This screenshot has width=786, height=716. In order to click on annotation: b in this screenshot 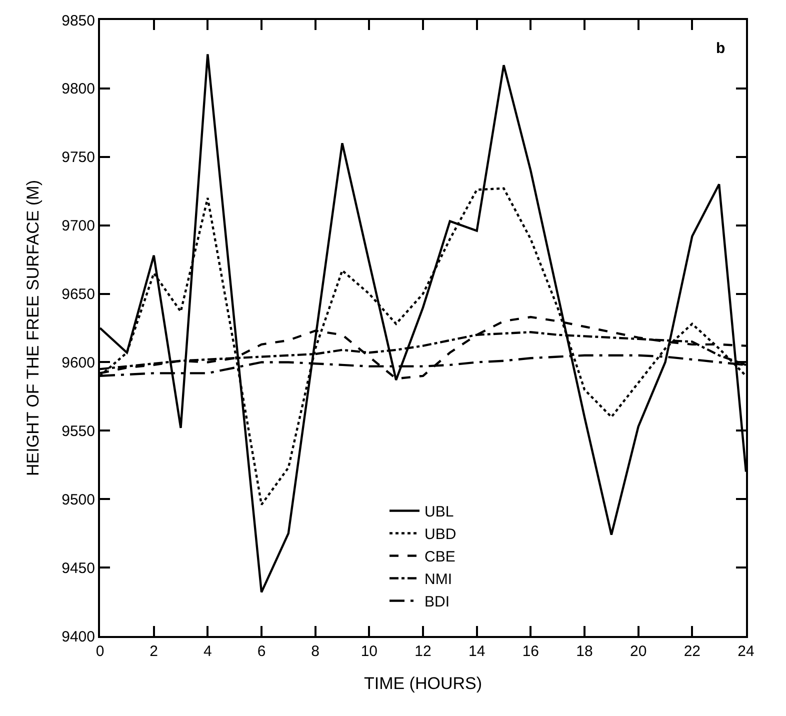, I will do `click(721, 48)`.